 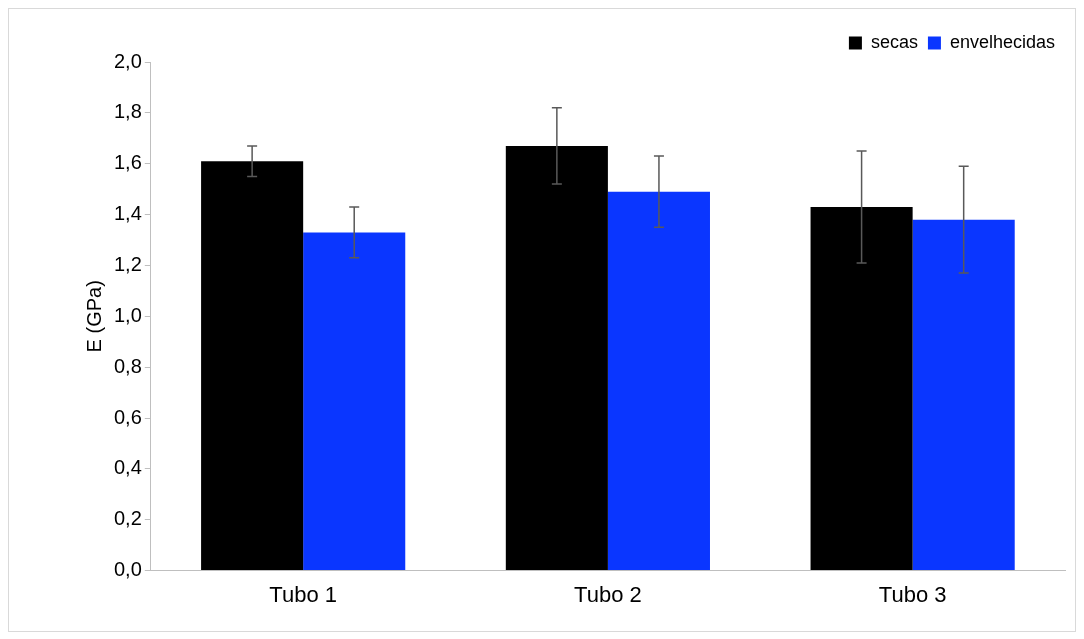 What do you see at coordinates (93, 316) in the screenshot?
I see `y-axis-title: E (GPa)` at bounding box center [93, 316].